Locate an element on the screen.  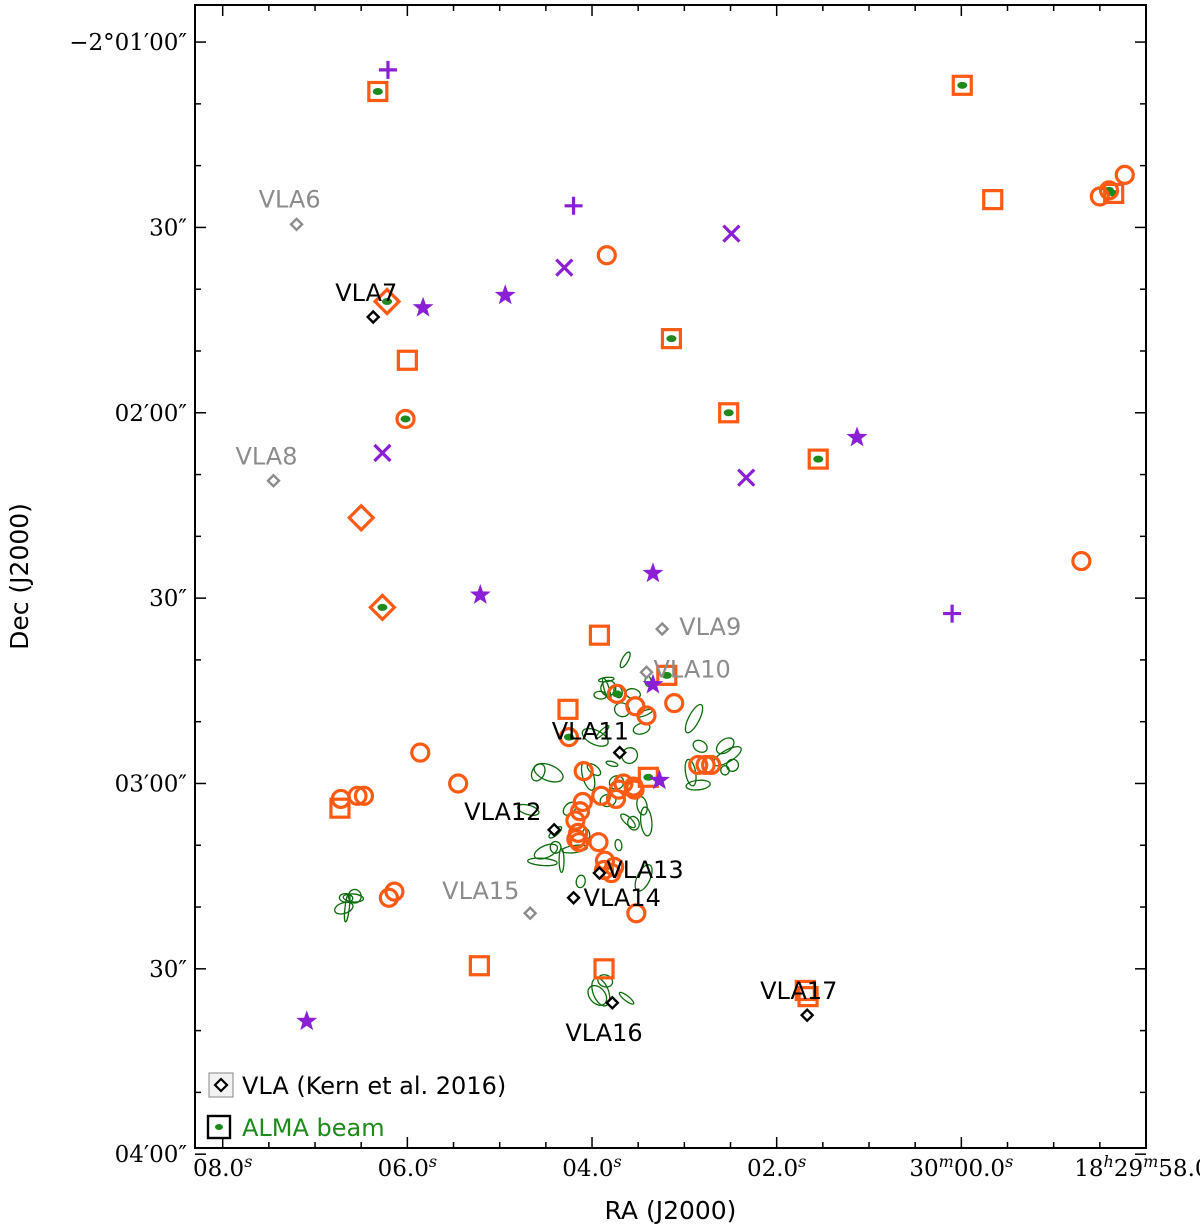
vla-source-label: VLA9 is located at coordinates (710, 627).